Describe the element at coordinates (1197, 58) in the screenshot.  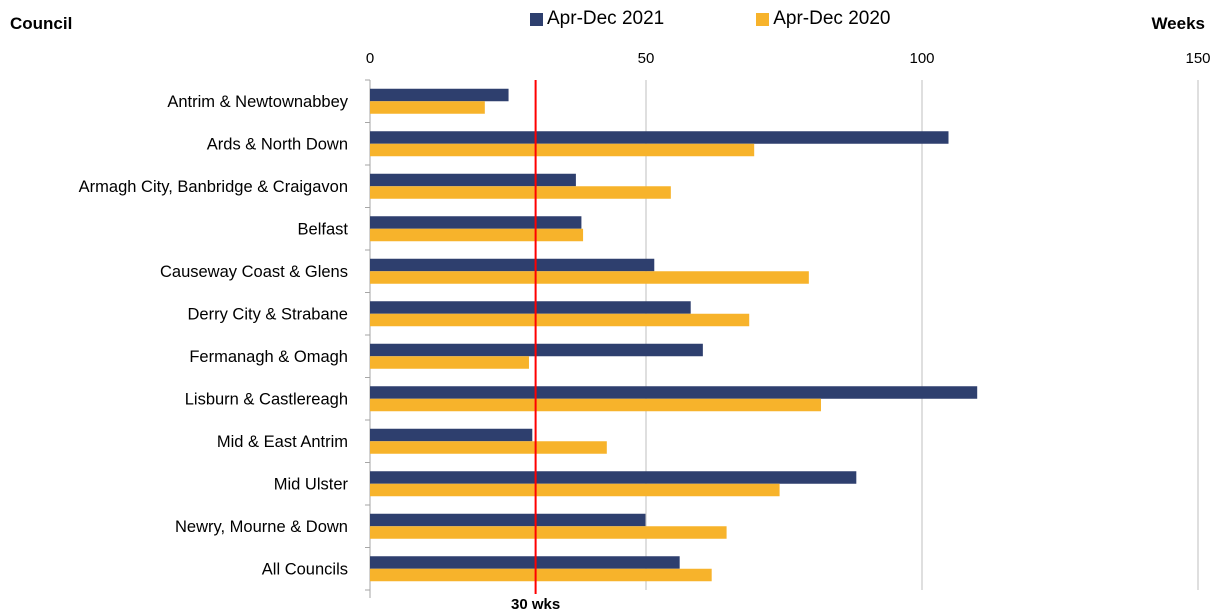
I see `x-tick-label-150: 150` at that location.